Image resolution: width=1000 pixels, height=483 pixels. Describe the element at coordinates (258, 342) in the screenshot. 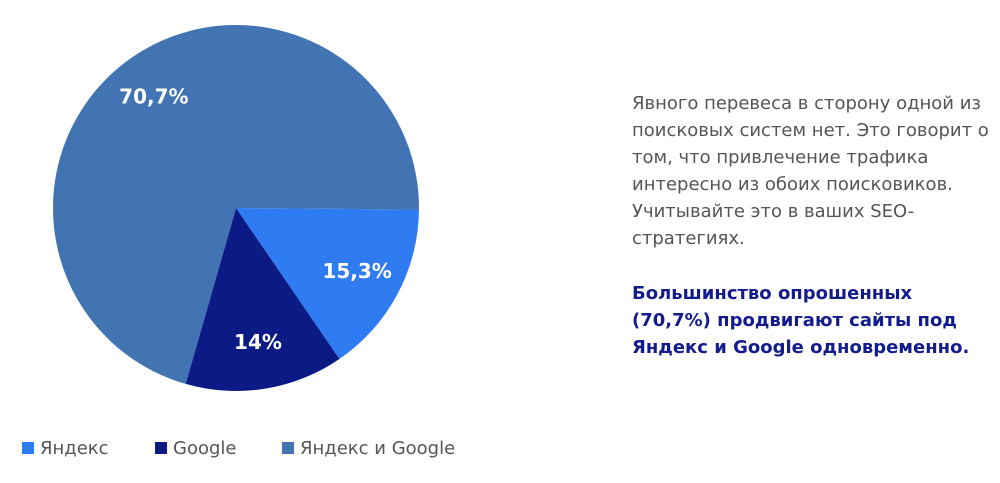

I see `data-label: 14%` at that location.